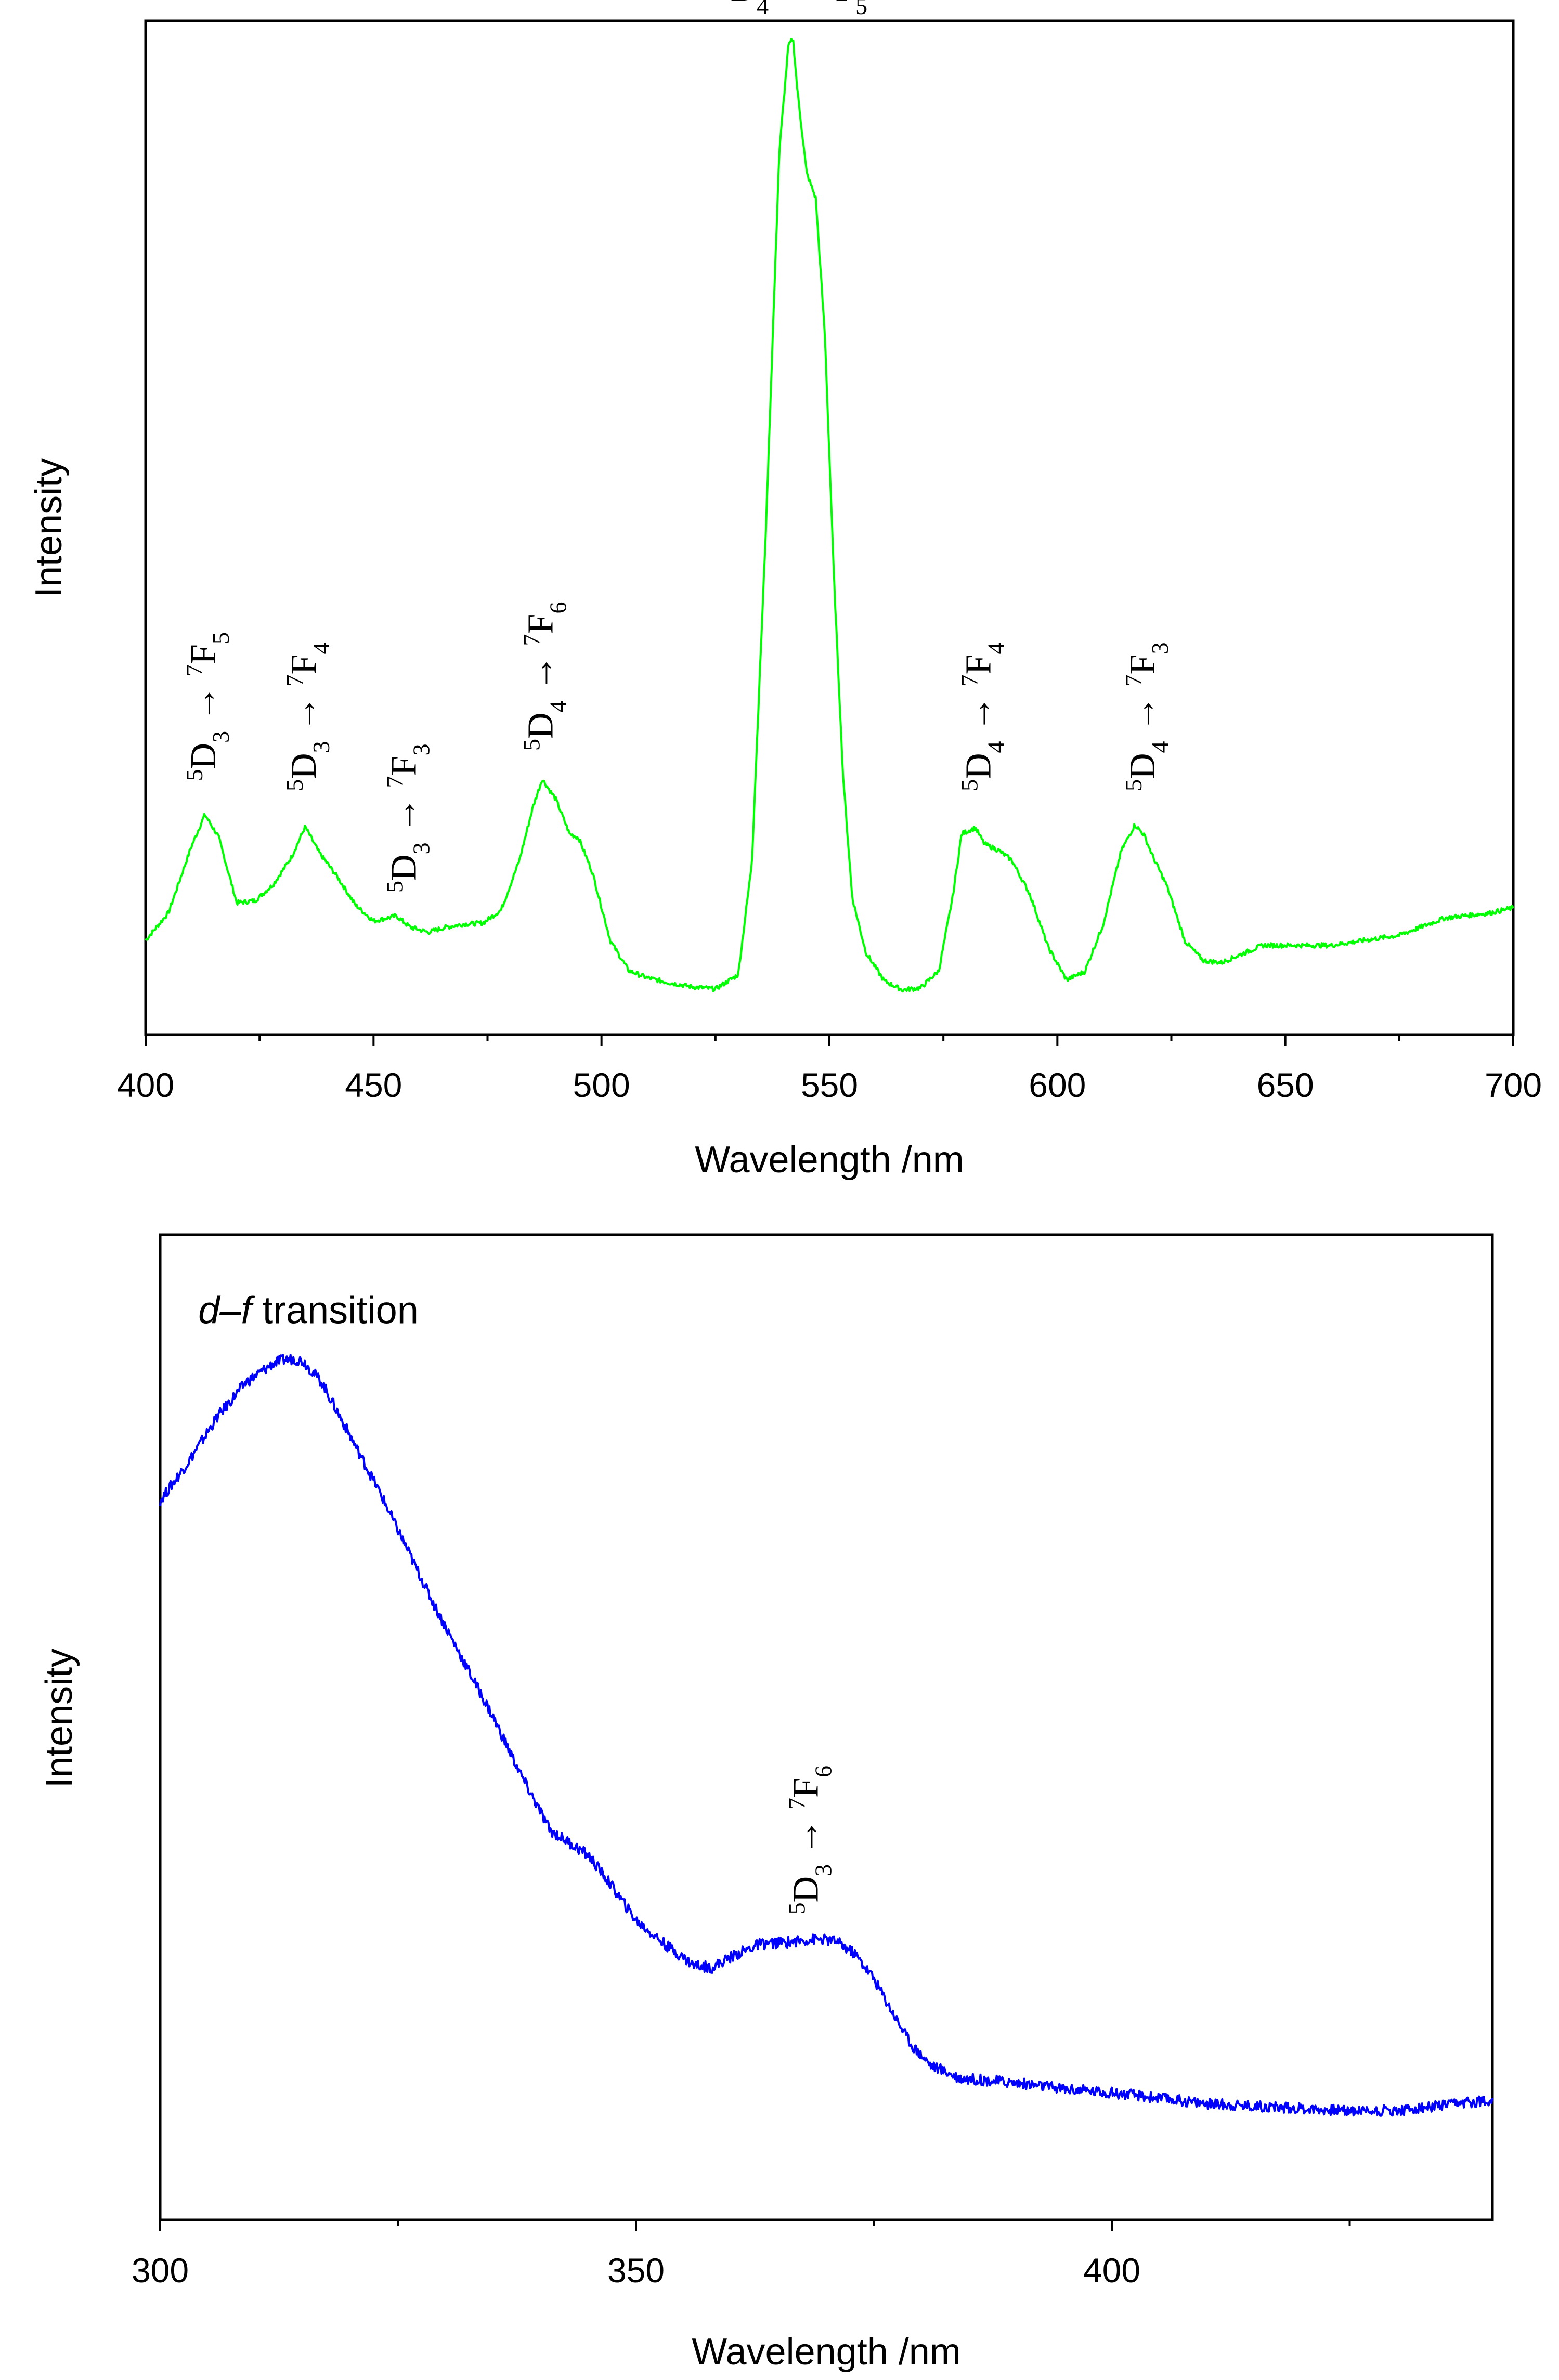 The height and width of the screenshot is (2380, 1559). What do you see at coordinates (160, 2270) in the screenshot?
I see `x-tick-label: 300` at bounding box center [160, 2270].